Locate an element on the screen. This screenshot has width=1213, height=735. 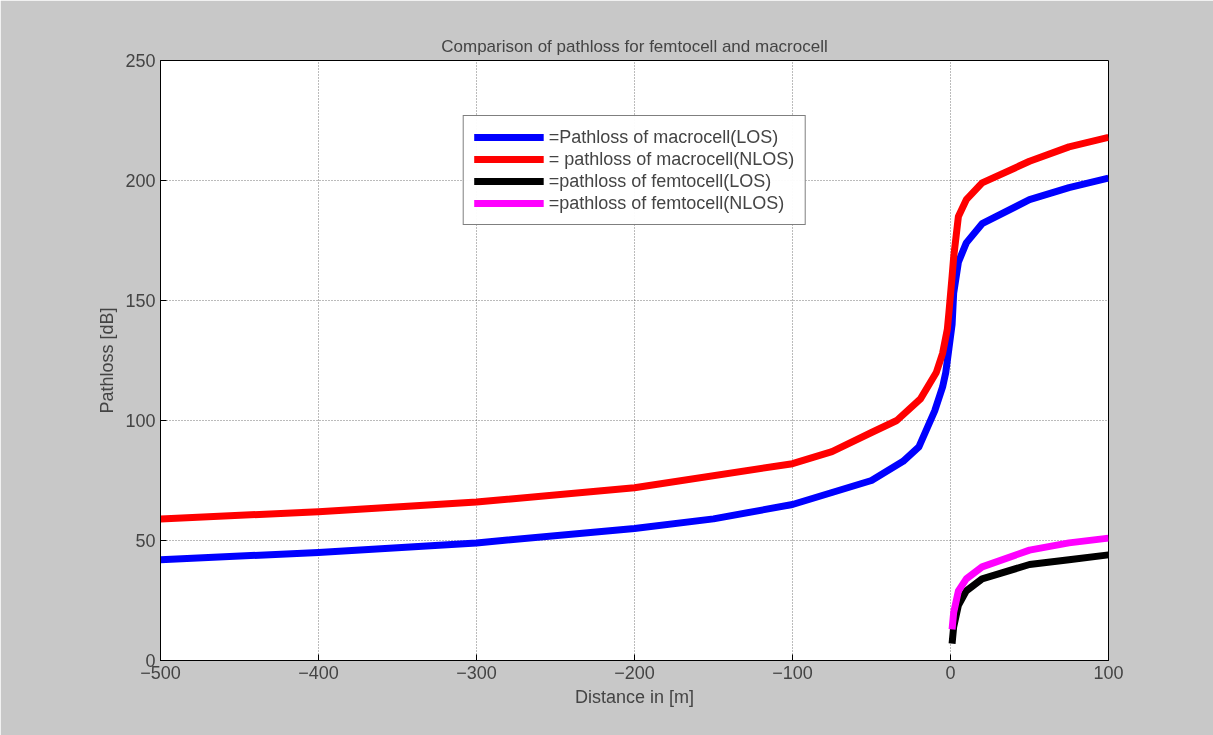
x-tick-label: −200 is located at coordinates (634, 672).